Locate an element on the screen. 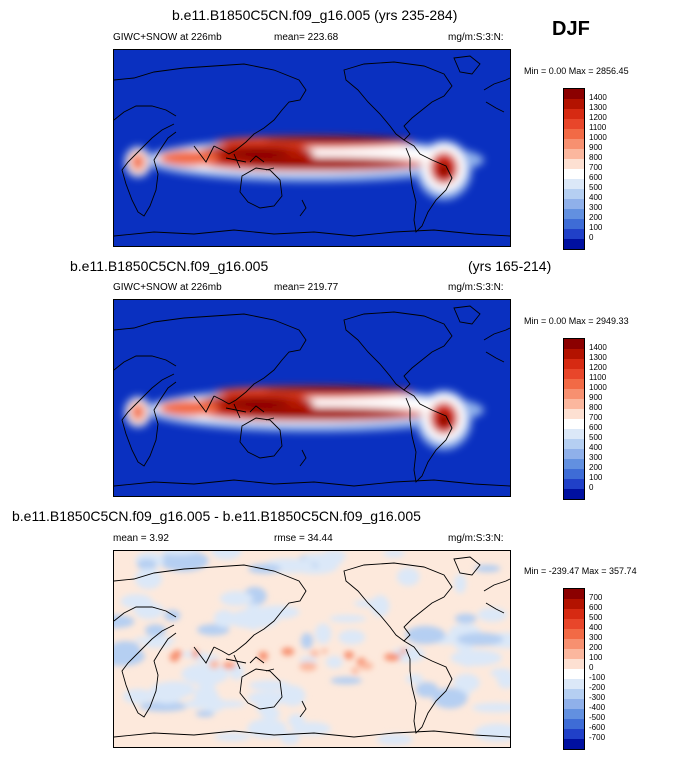 The image size is (699, 760). panel1-colorbar is located at coordinates (574, 169).